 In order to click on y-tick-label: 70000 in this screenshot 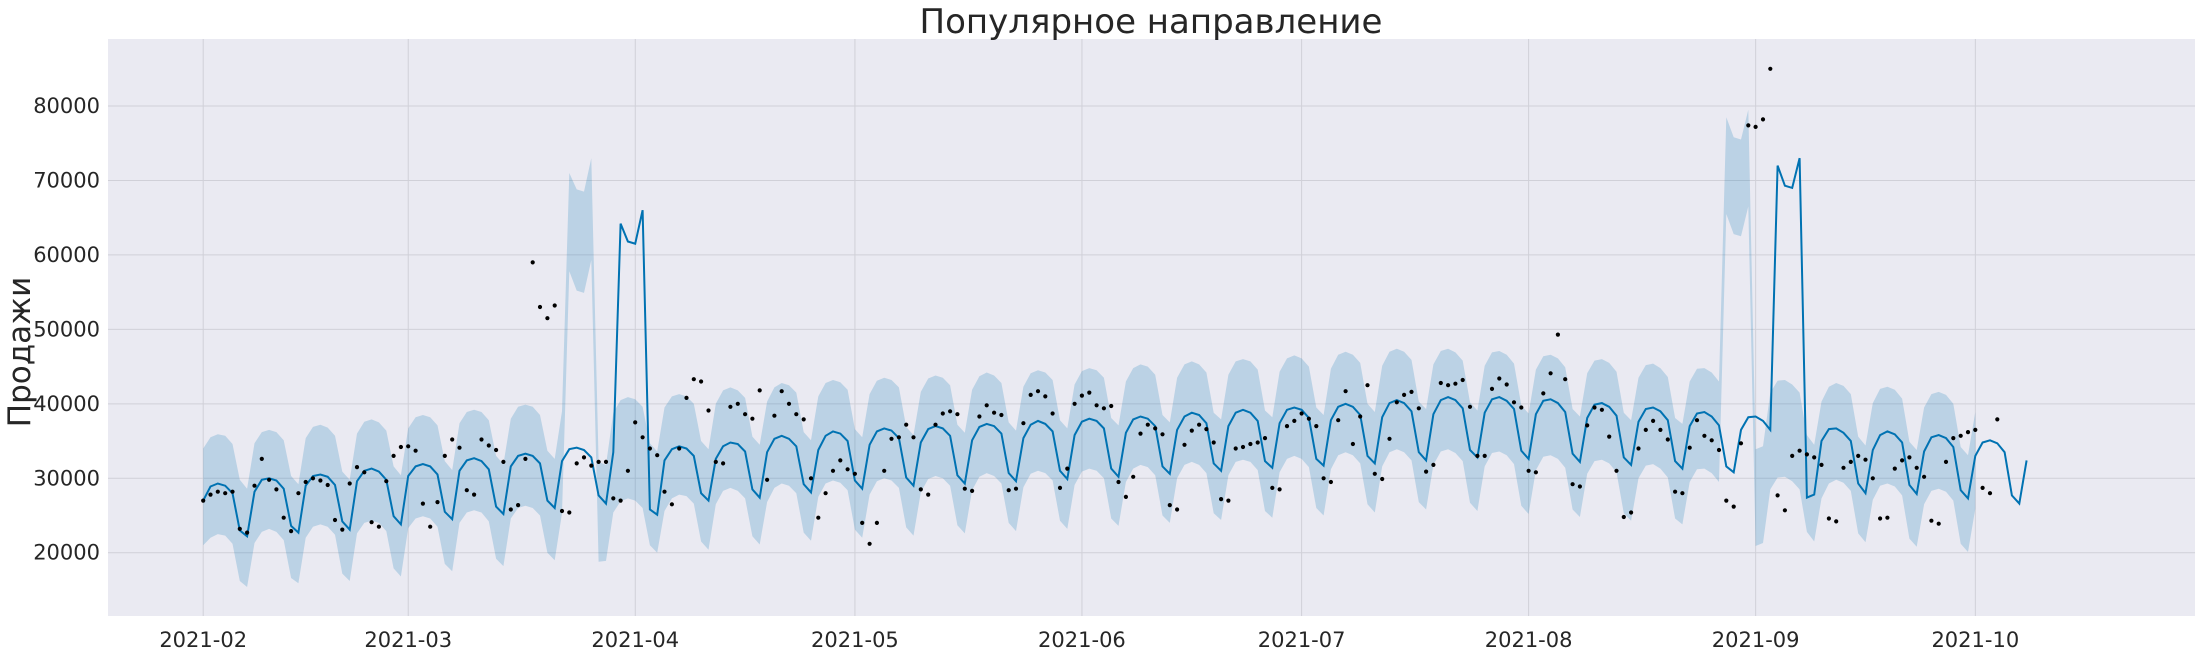, I will do `click(66, 180)`.